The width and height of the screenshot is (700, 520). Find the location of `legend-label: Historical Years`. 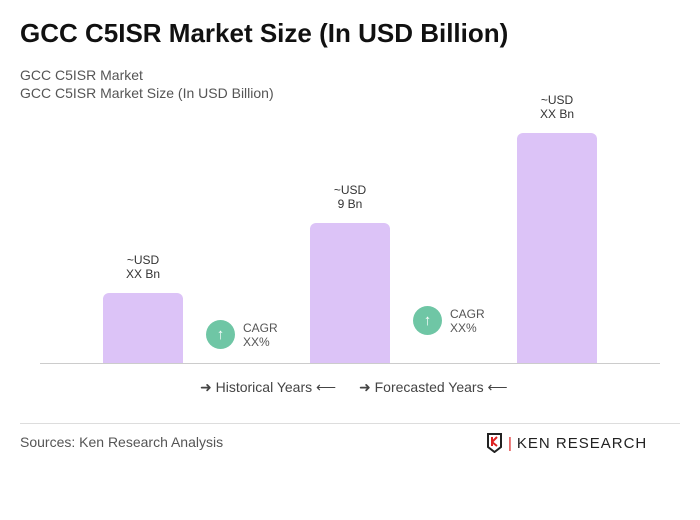

legend-label: Historical Years is located at coordinates (264, 387).